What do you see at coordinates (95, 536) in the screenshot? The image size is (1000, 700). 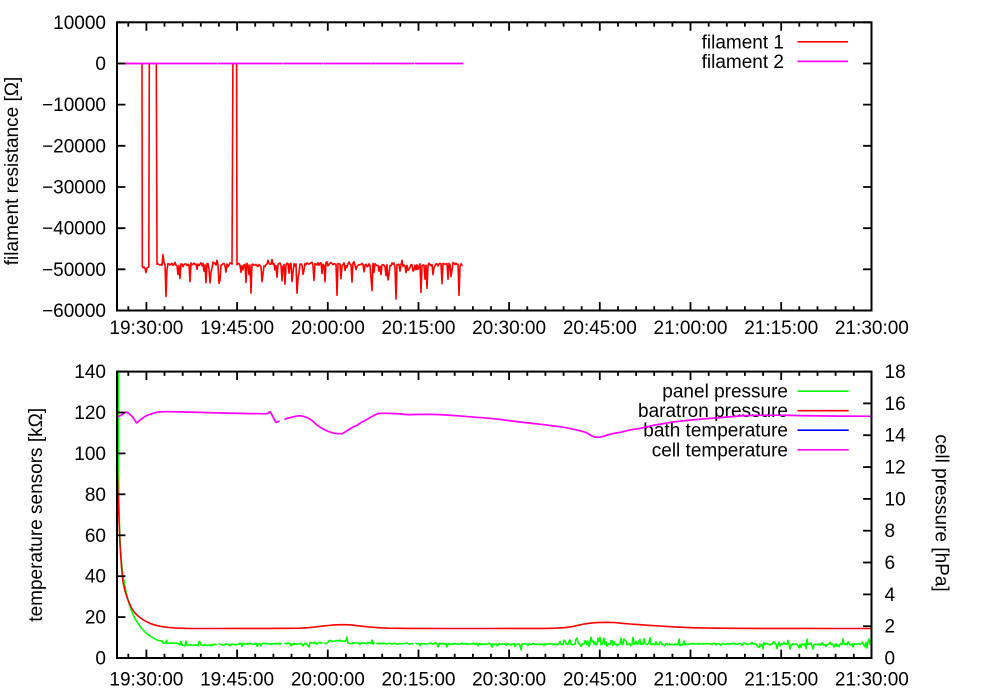 I see `svg-text: 60` at bounding box center [95, 536].